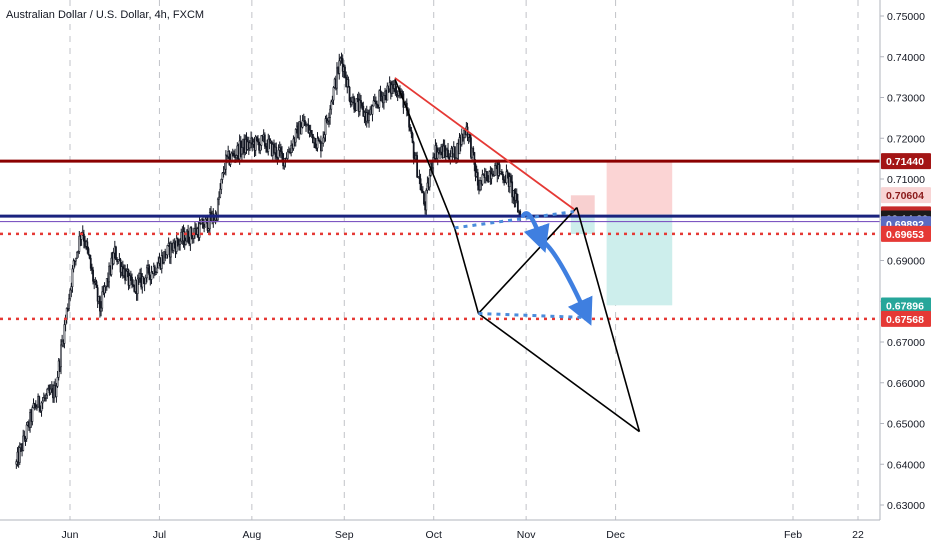 The width and height of the screenshot is (932, 555). I want to click on y-tick-label: 0.67000, so click(906, 343).